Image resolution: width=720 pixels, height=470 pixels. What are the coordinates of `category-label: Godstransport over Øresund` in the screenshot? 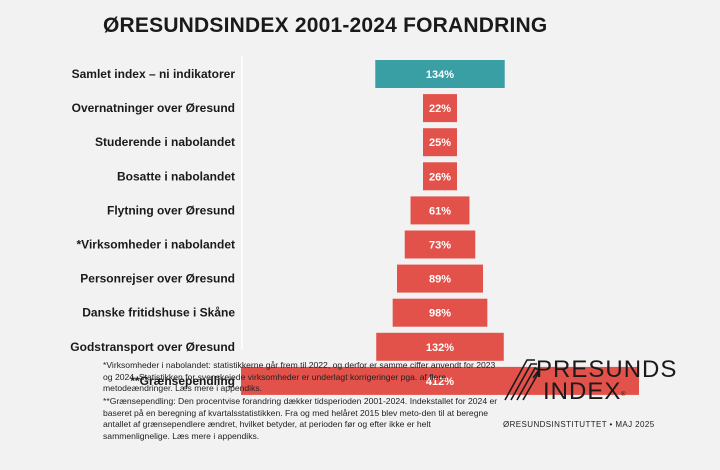 It's located at (152, 347).